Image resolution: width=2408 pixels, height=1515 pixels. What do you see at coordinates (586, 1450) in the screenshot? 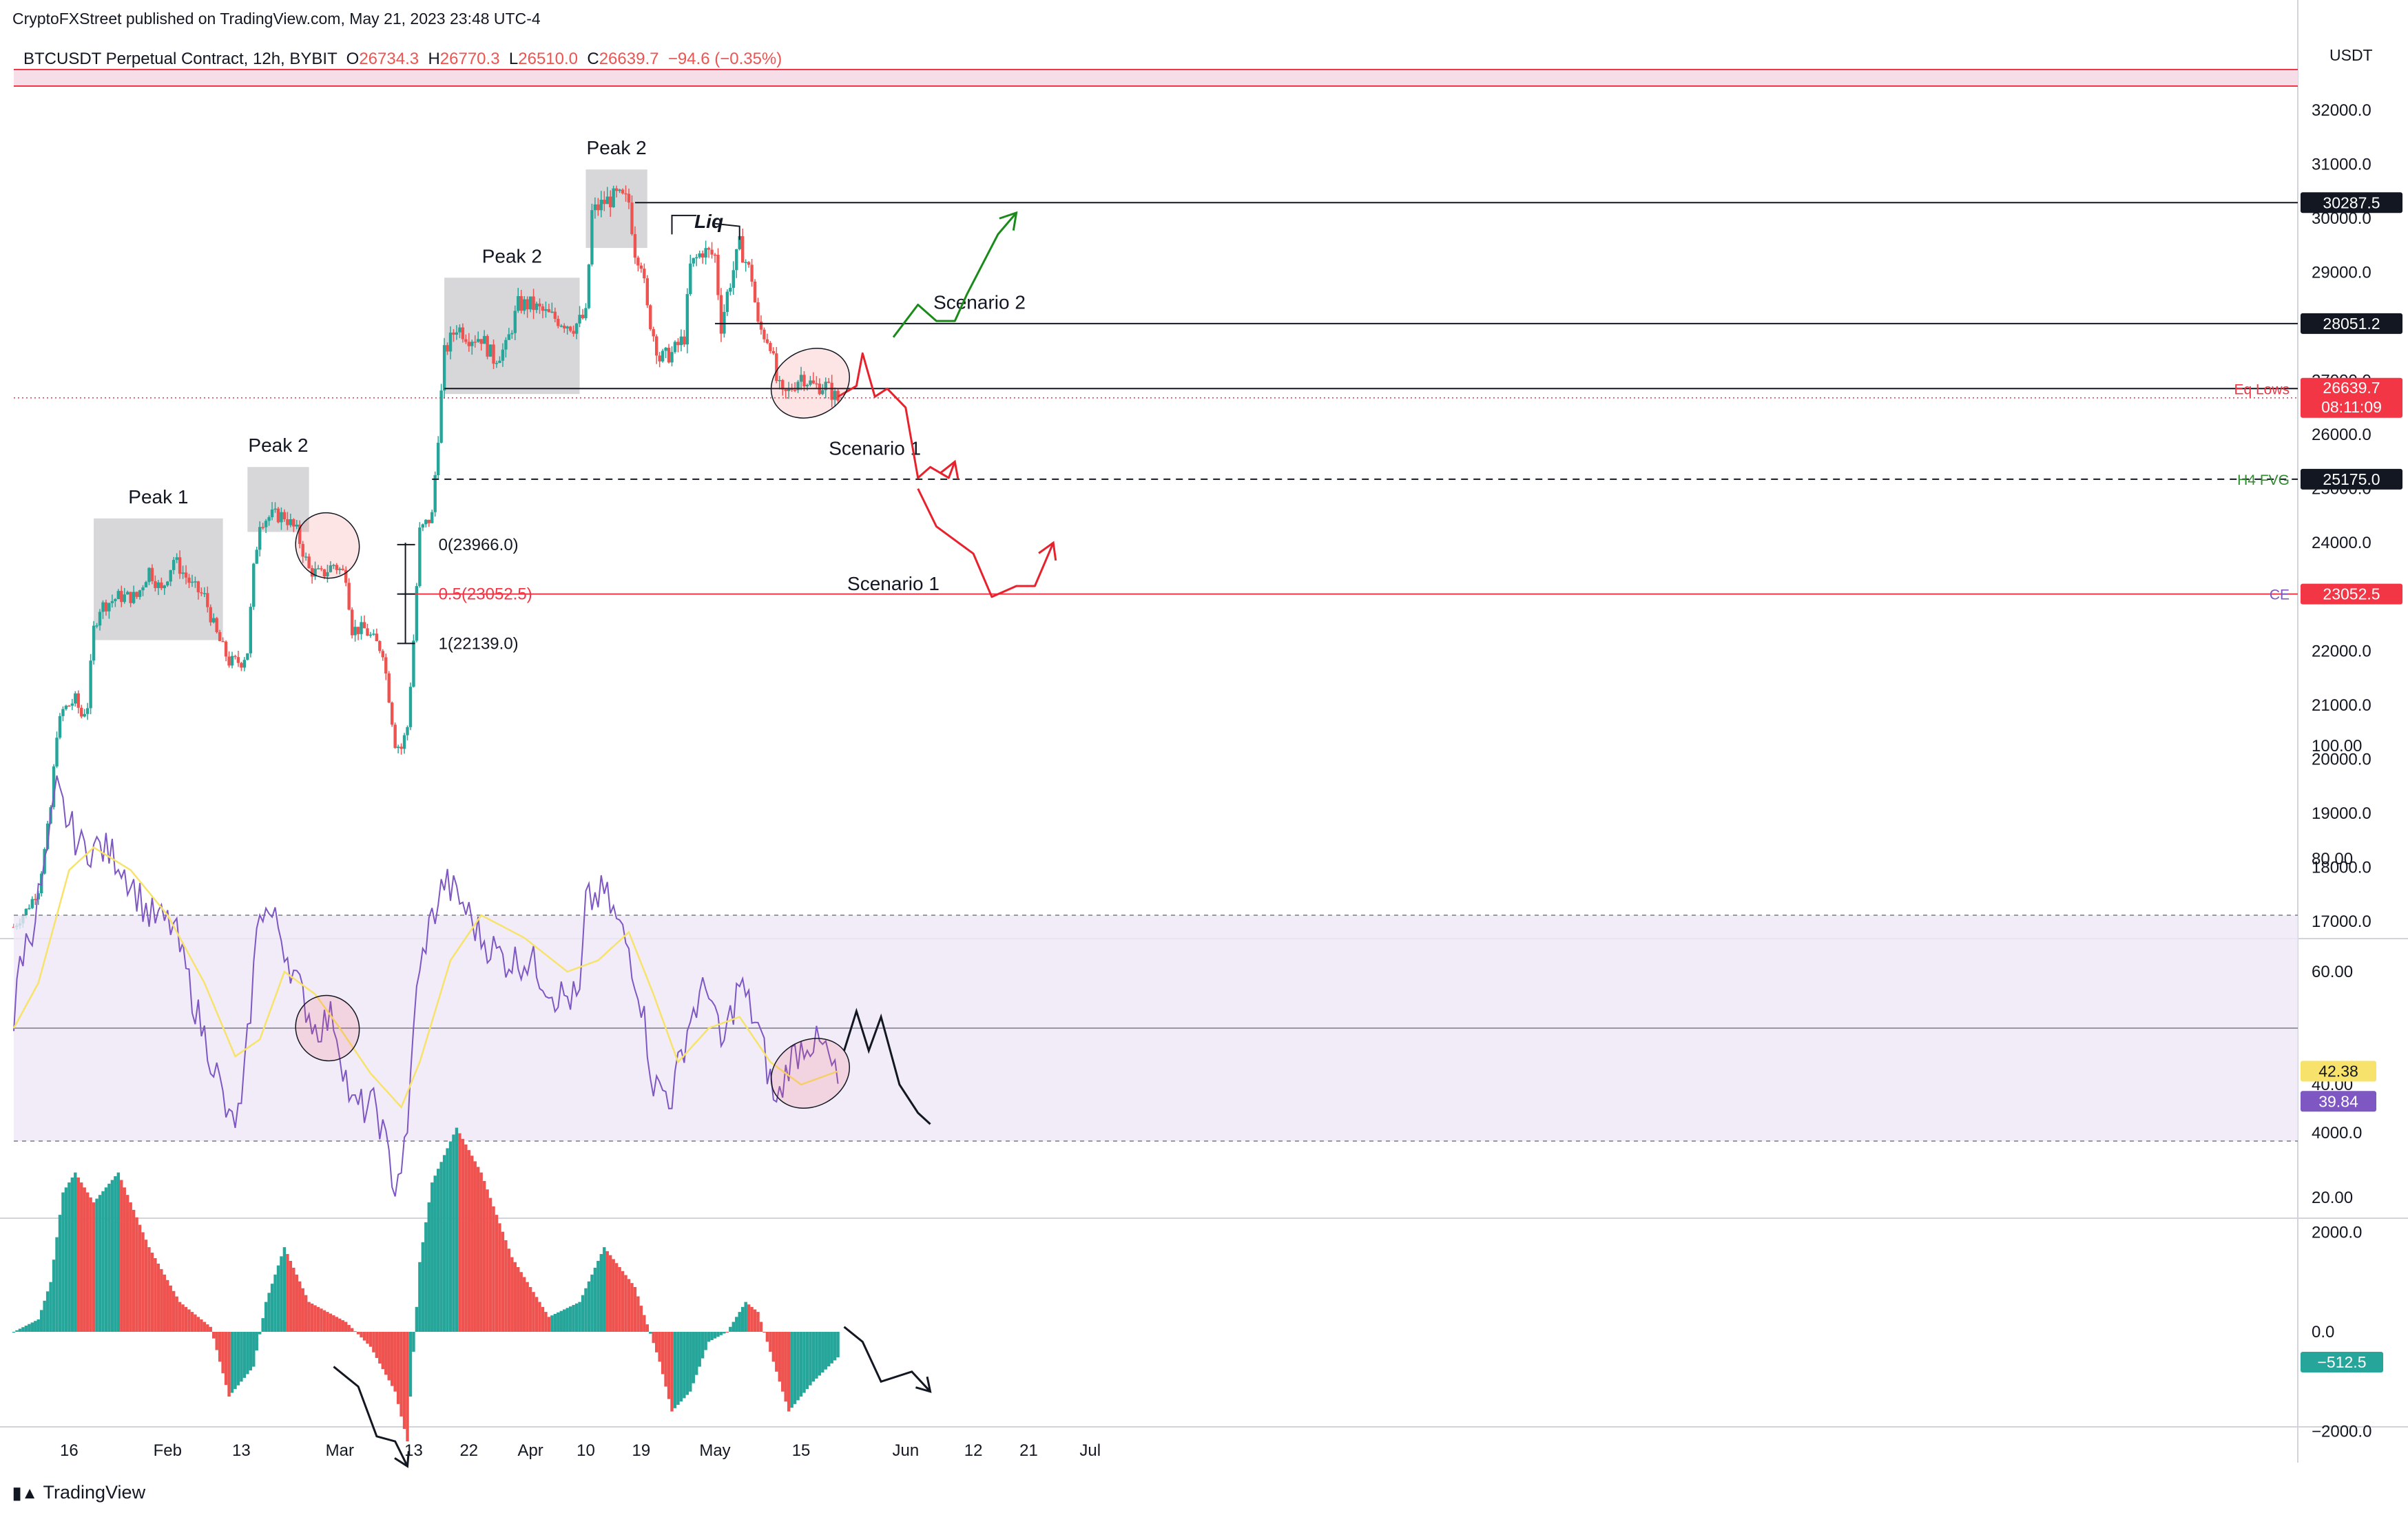
I see `time-tick-label: 10` at bounding box center [586, 1450].